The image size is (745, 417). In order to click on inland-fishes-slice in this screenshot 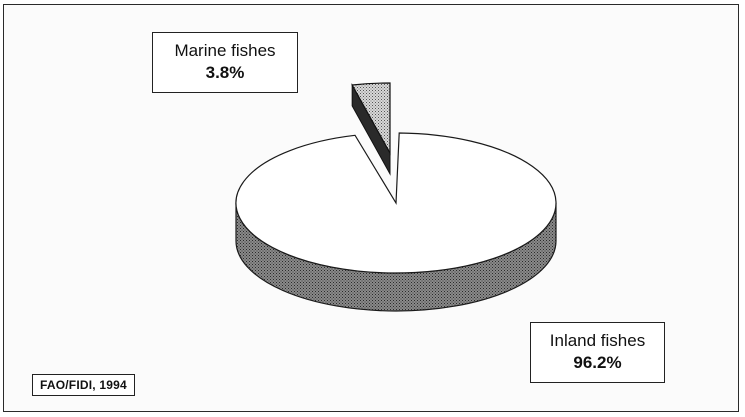, I will do `click(396, 203)`.